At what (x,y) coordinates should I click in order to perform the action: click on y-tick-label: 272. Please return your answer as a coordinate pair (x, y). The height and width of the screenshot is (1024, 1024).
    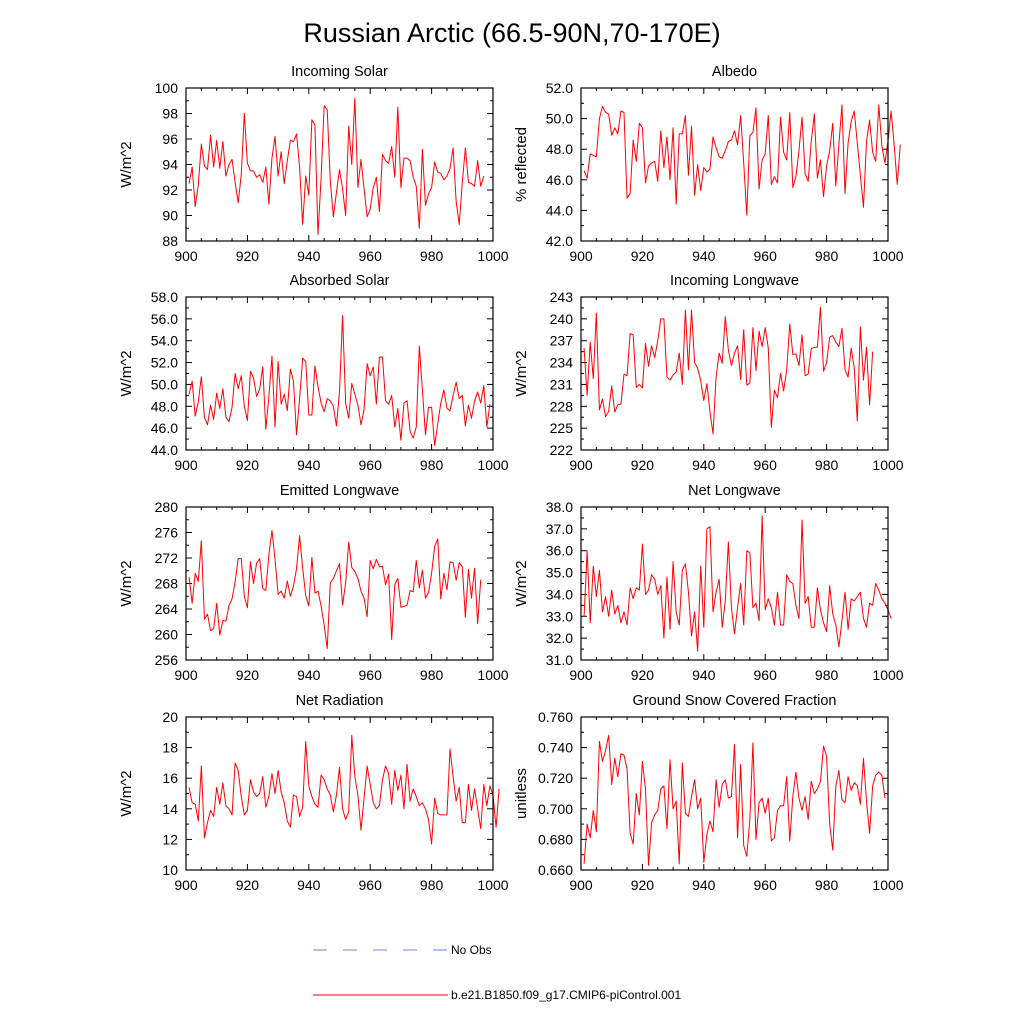
    Looking at the image, I should click on (167, 558).